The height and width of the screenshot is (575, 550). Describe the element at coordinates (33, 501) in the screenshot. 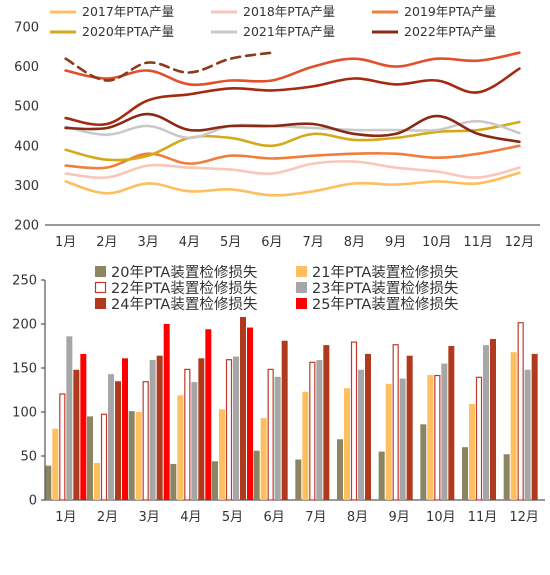

I see `bar-y-tick-label: 0` at that location.